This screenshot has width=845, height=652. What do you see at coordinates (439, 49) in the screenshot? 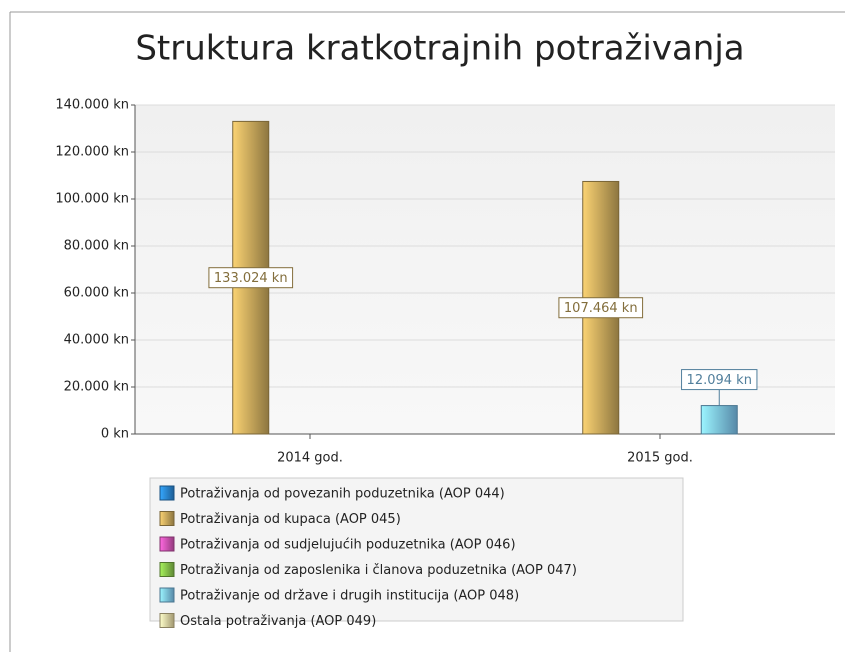
I see `chart-title: Struktura kratkotrajnih potraživanja` at bounding box center [439, 49].